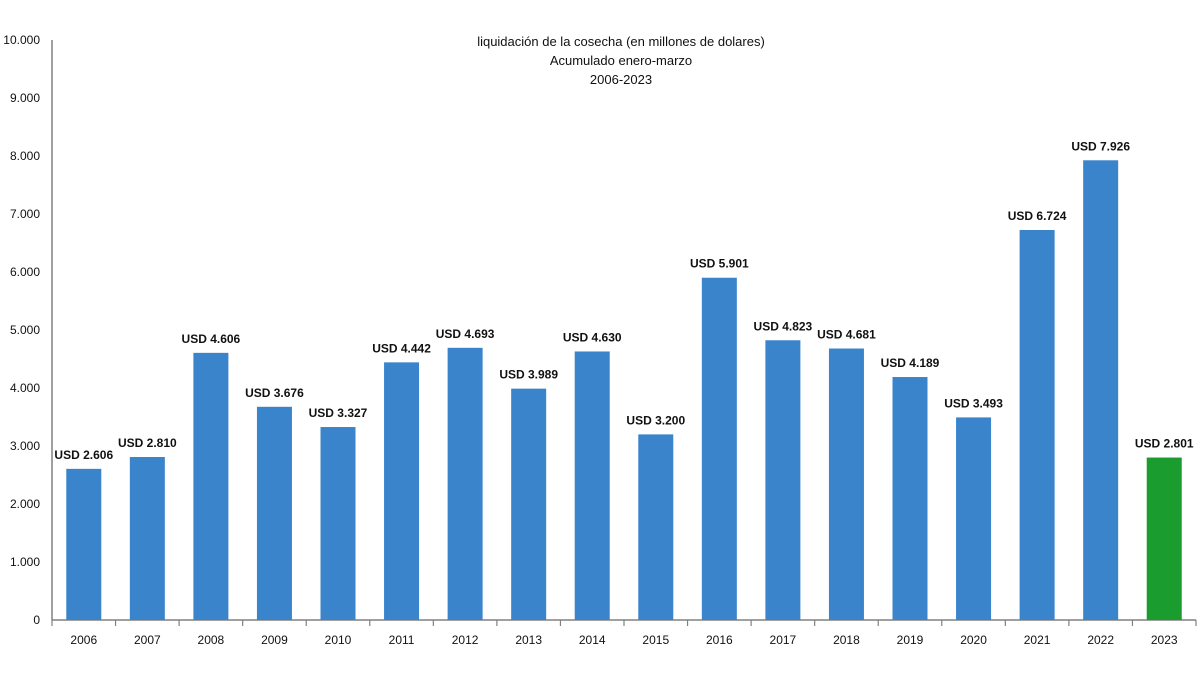 This screenshot has height=675, width=1200. Describe the element at coordinates (1037, 640) in the screenshot. I see `x-tick-label: 2021` at that location.